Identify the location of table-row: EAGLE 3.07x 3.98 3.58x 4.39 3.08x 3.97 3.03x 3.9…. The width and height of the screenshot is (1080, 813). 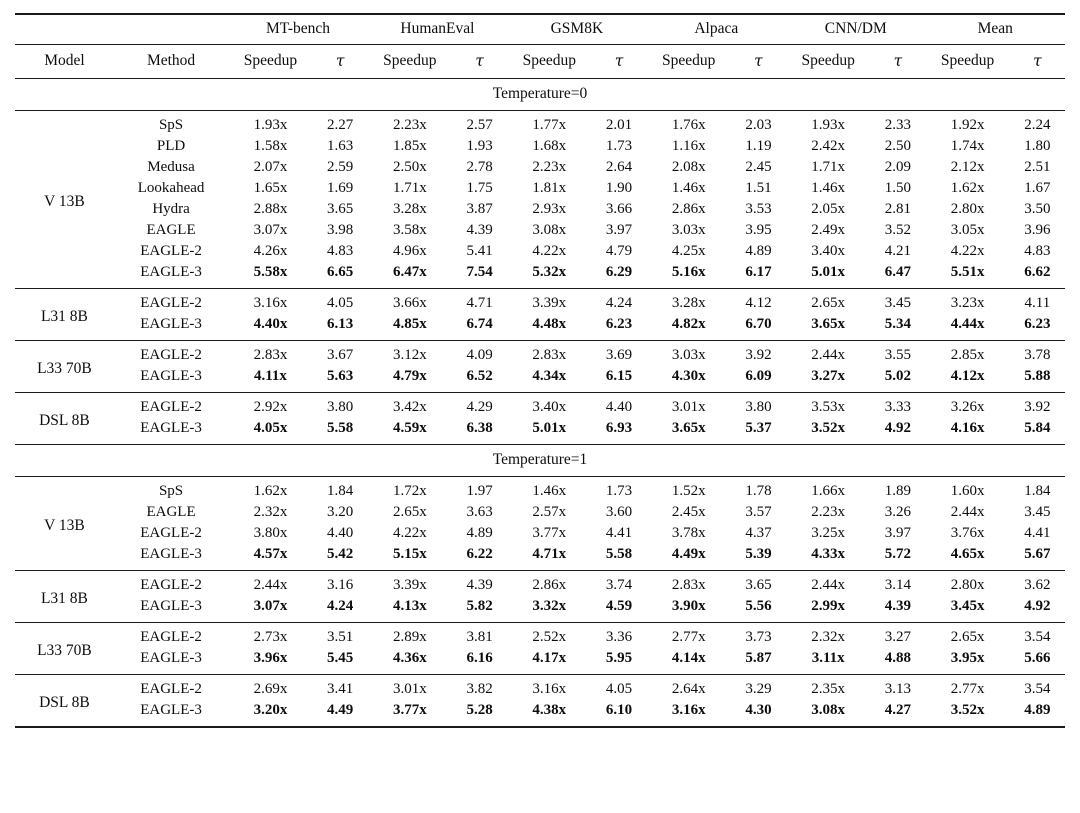
(540, 230).